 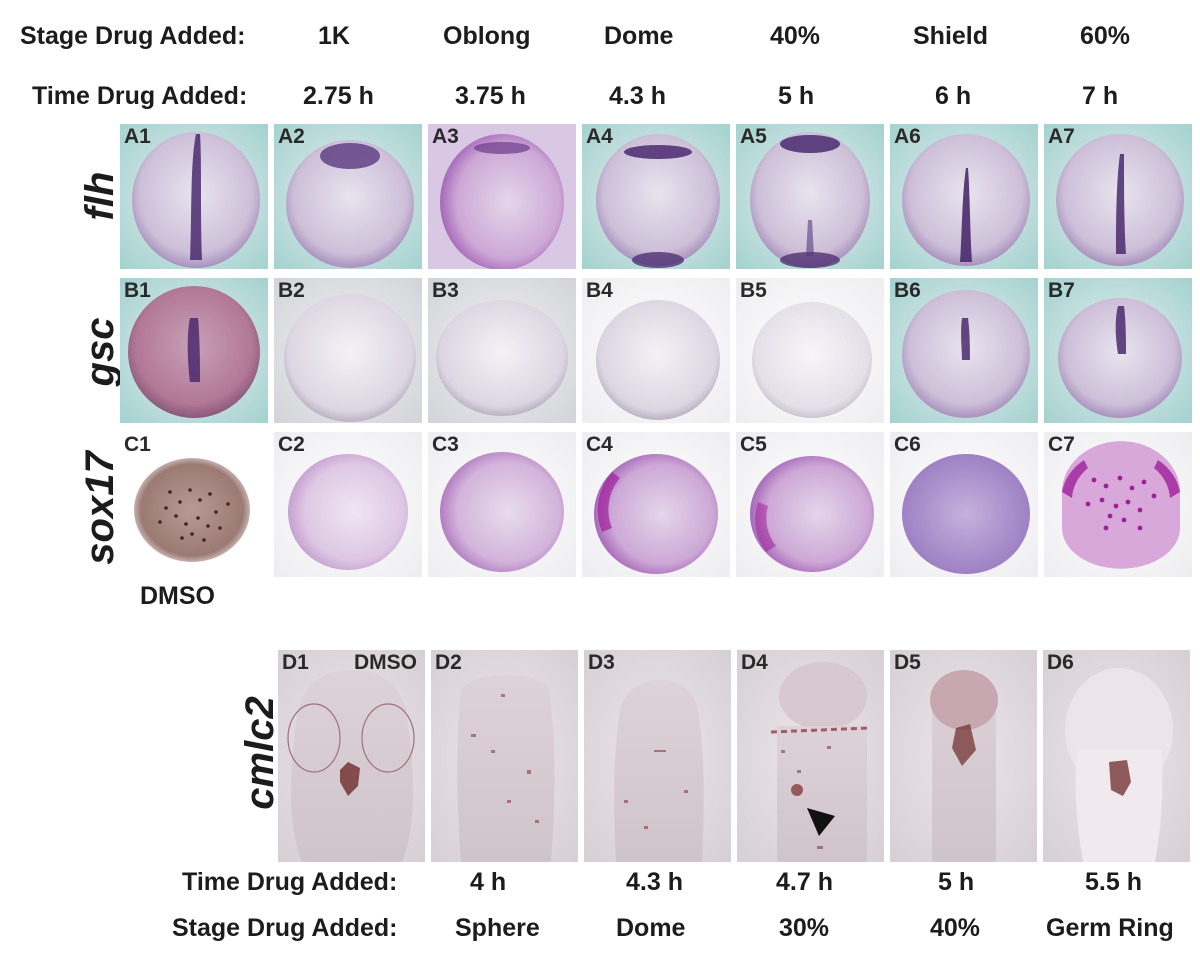 I want to click on bottom-stage-40: 40%, so click(x=955, y=928).